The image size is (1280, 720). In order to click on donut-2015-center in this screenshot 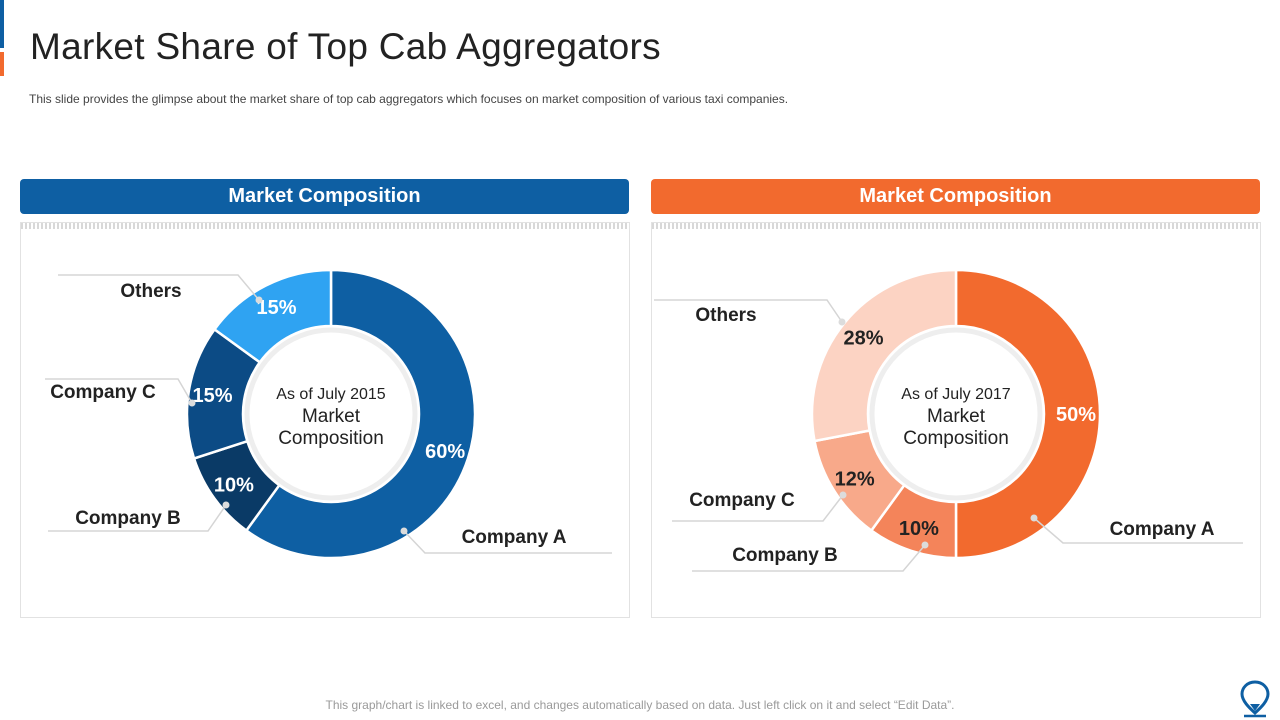, I will do `click(331, 414)`.